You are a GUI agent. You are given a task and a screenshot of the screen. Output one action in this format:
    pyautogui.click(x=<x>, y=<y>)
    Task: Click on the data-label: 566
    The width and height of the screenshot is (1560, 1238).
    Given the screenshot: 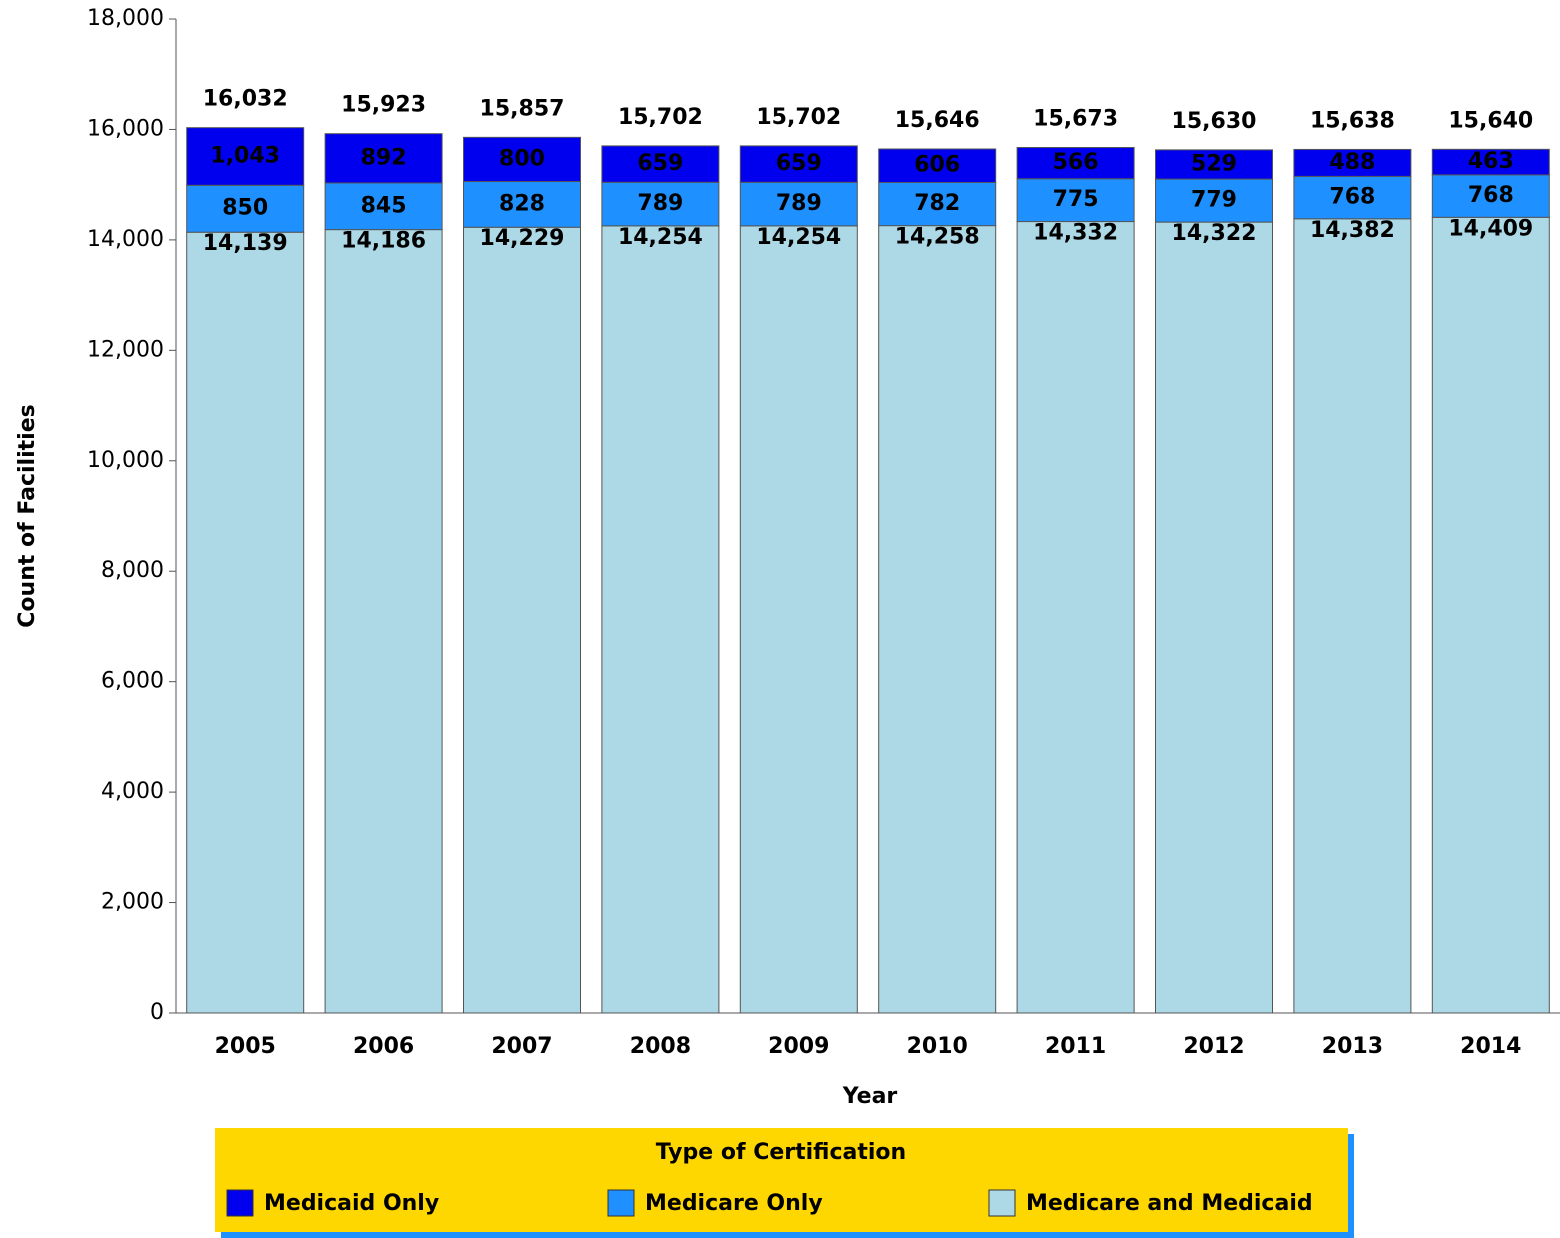 What is the action you would take?
    pyautogui.click(x=1076, y=162)
    